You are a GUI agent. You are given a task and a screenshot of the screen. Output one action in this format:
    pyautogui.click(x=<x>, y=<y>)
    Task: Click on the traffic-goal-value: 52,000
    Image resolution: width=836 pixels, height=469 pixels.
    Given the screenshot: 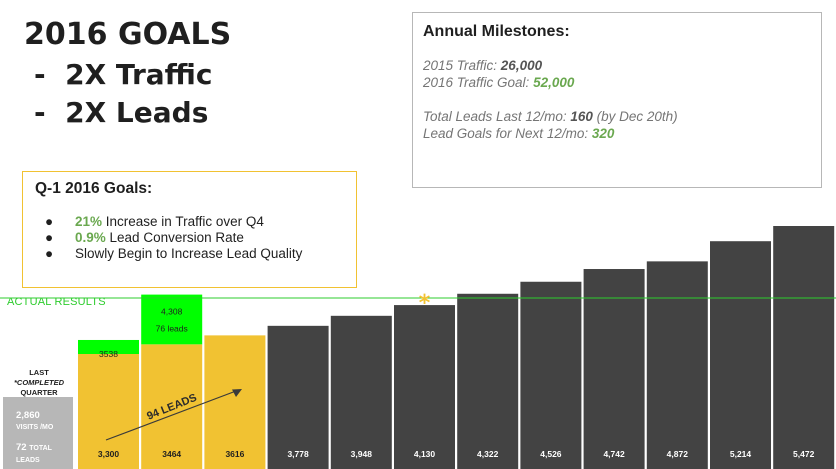 What is the action you would take?
    pyautogui.click(x=554, y=82)
    